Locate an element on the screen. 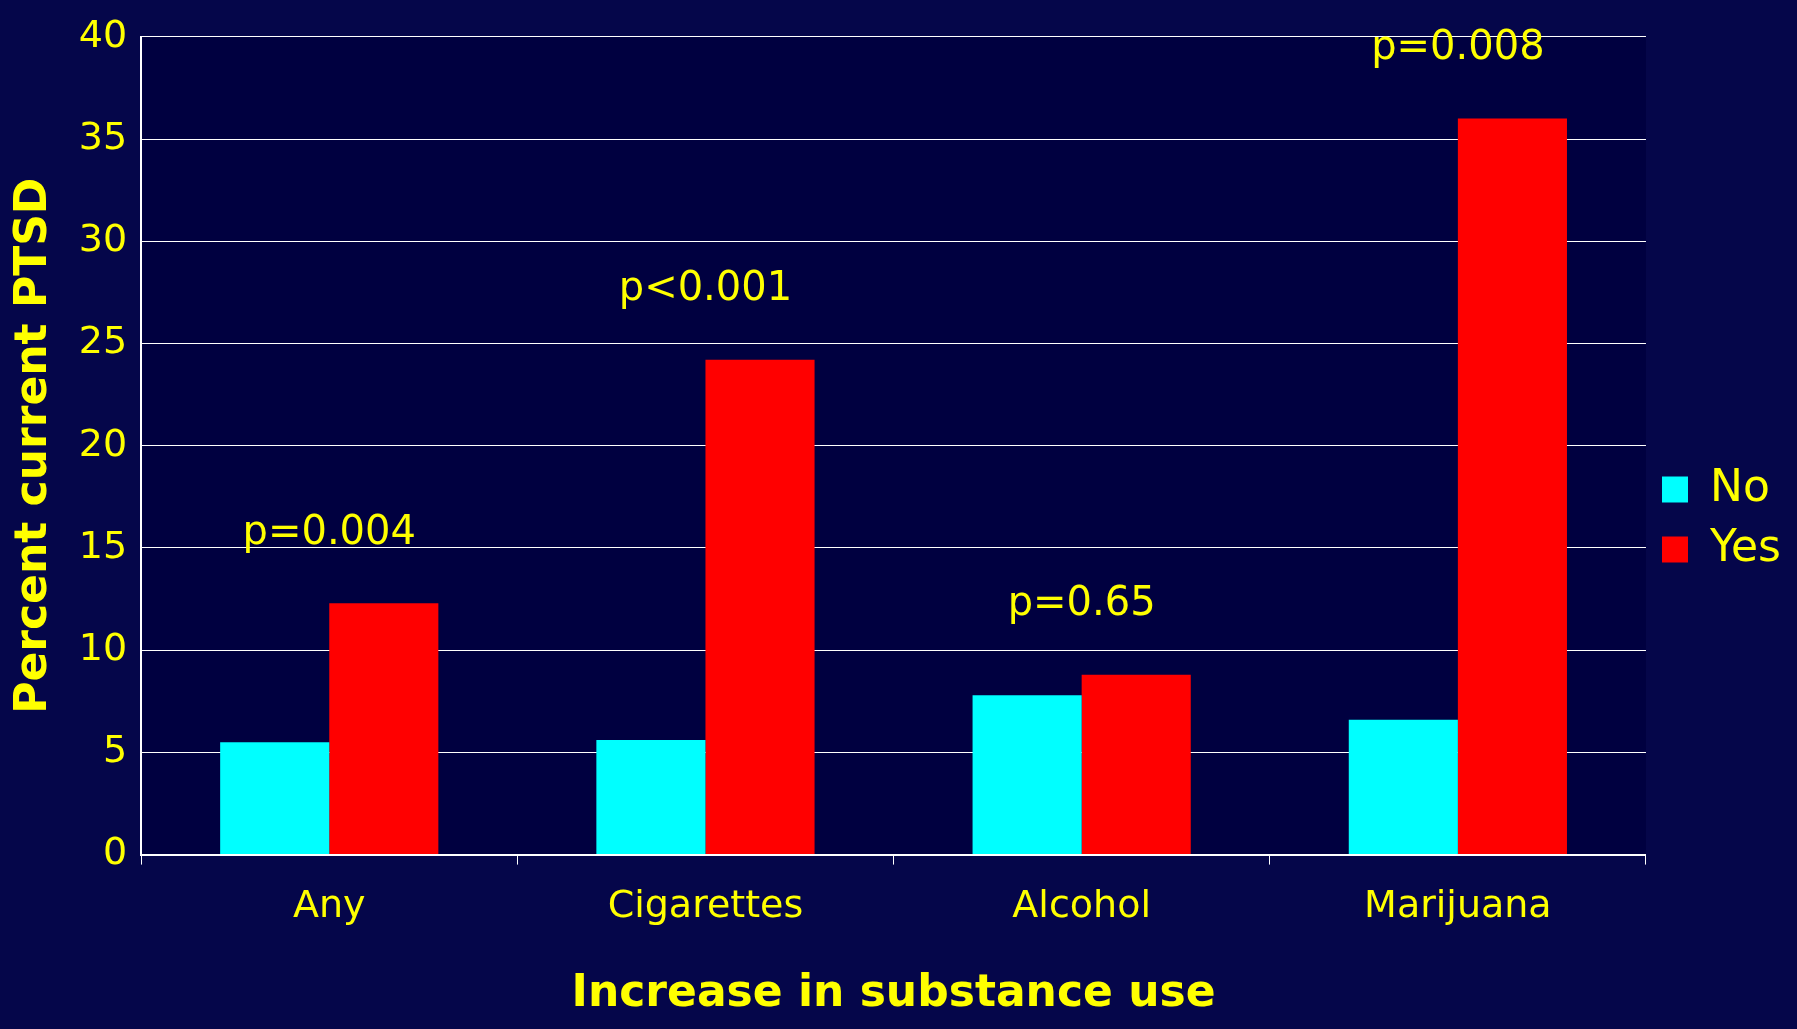  annotation: p=0.004 is located at coordinates (329, 529).